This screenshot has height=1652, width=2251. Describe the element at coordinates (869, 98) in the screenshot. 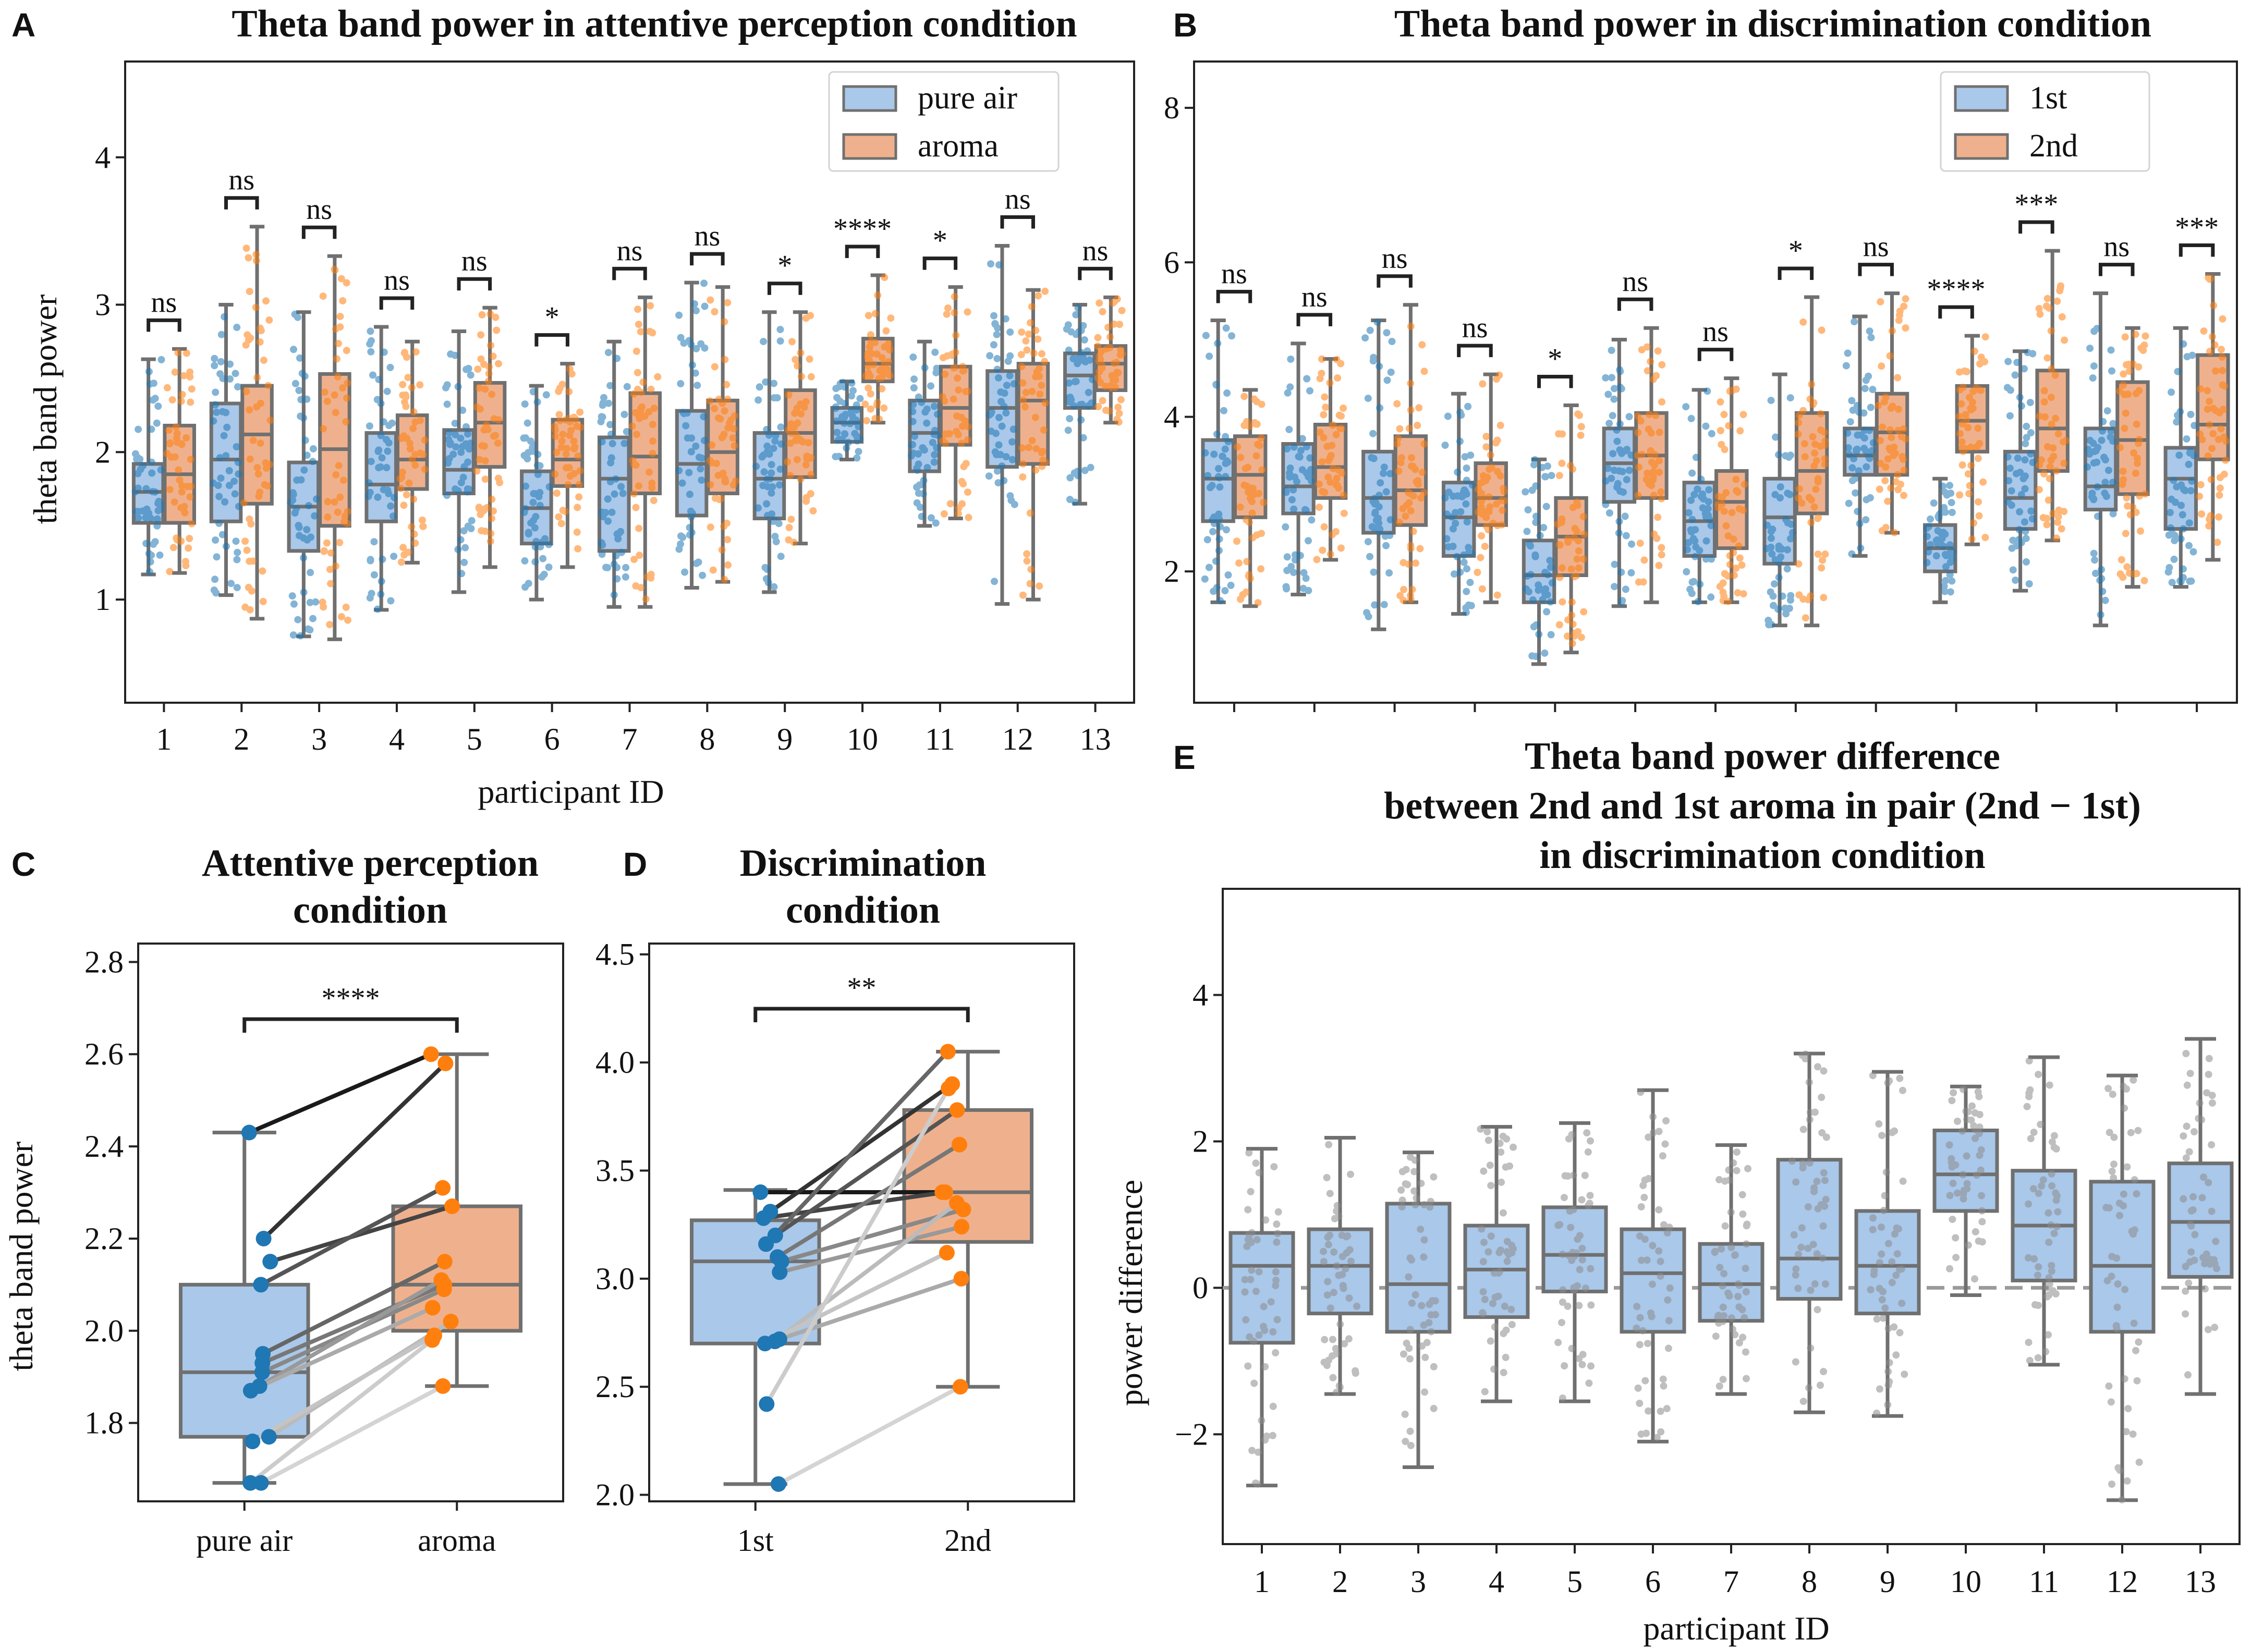

I see `legend-swatch` at that location.